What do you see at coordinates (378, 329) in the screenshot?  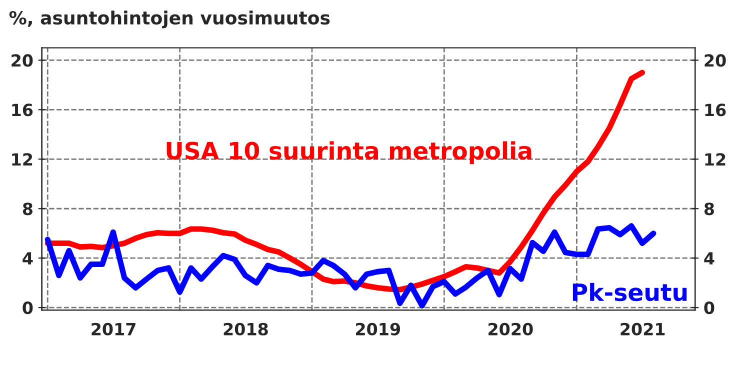 I see `x-tick-label: 2019` at bounding box center [378, 329].